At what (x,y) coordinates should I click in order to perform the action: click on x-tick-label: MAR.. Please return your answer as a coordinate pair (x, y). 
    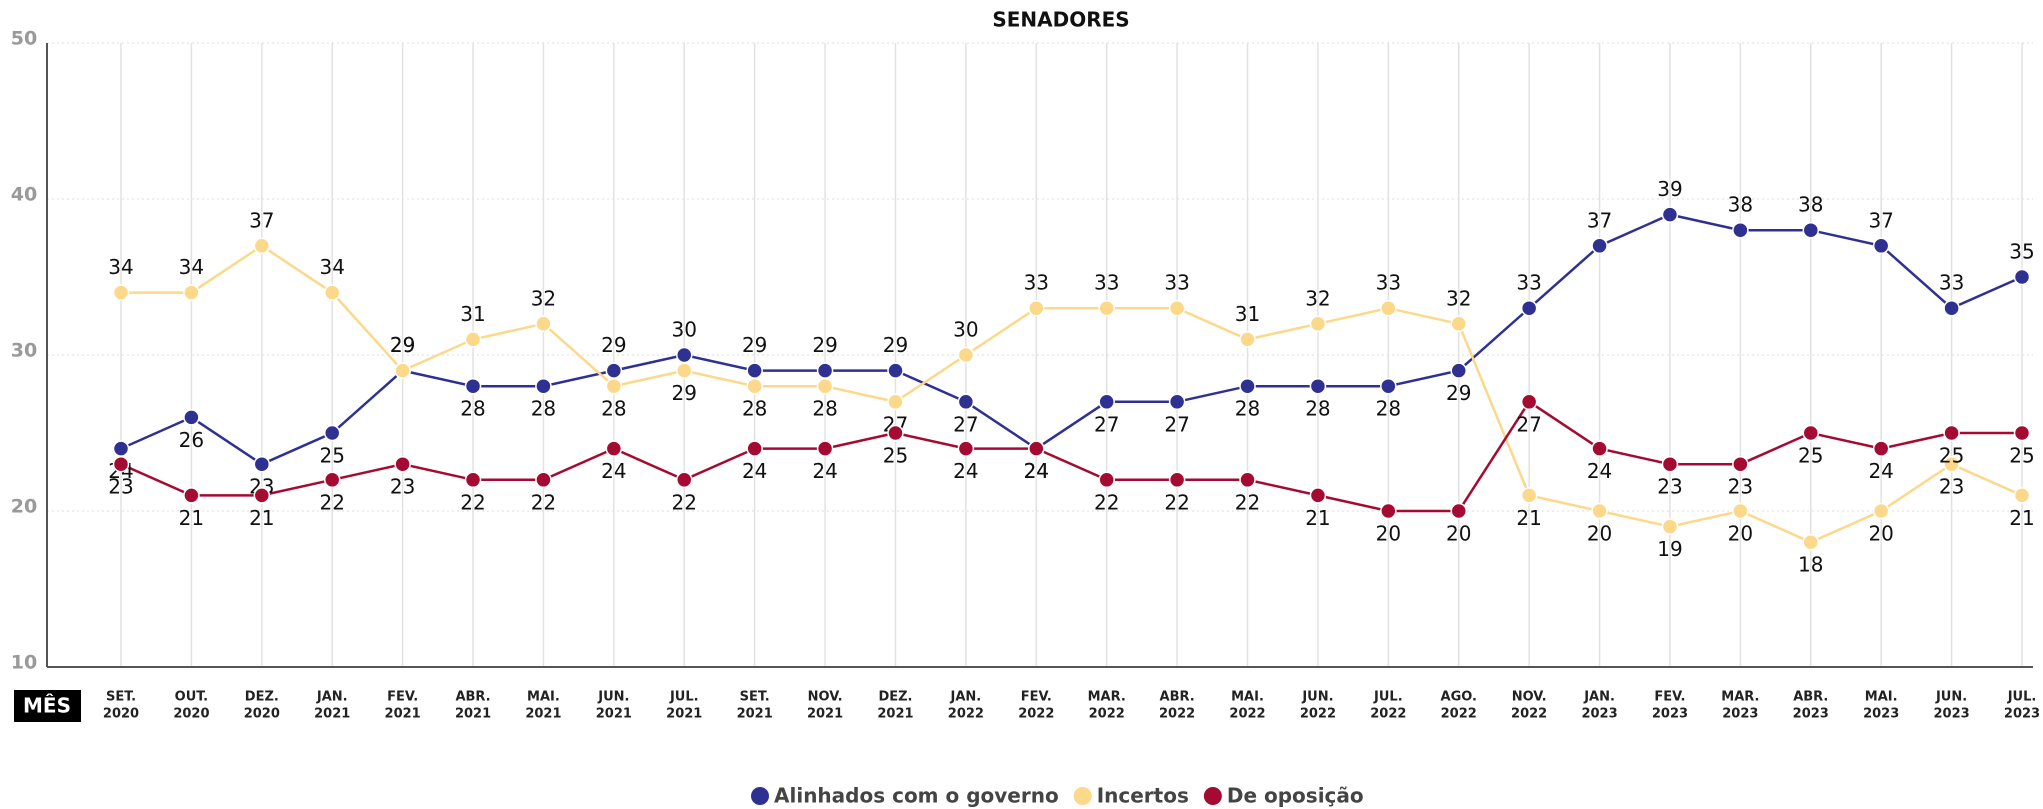
    Looking at the image, I should click on (1740, 697).